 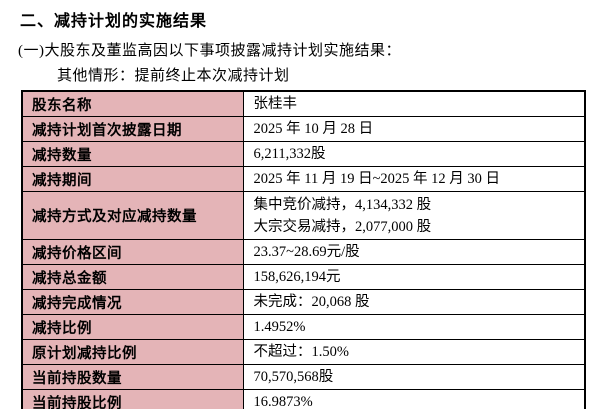 What do you see at coordinates (209, 51) in the screenshot?
I see `section-subtitle: (一)大股东及董监高因以下事项披露减持计划实施结果：` at bounding box center [209, 51].